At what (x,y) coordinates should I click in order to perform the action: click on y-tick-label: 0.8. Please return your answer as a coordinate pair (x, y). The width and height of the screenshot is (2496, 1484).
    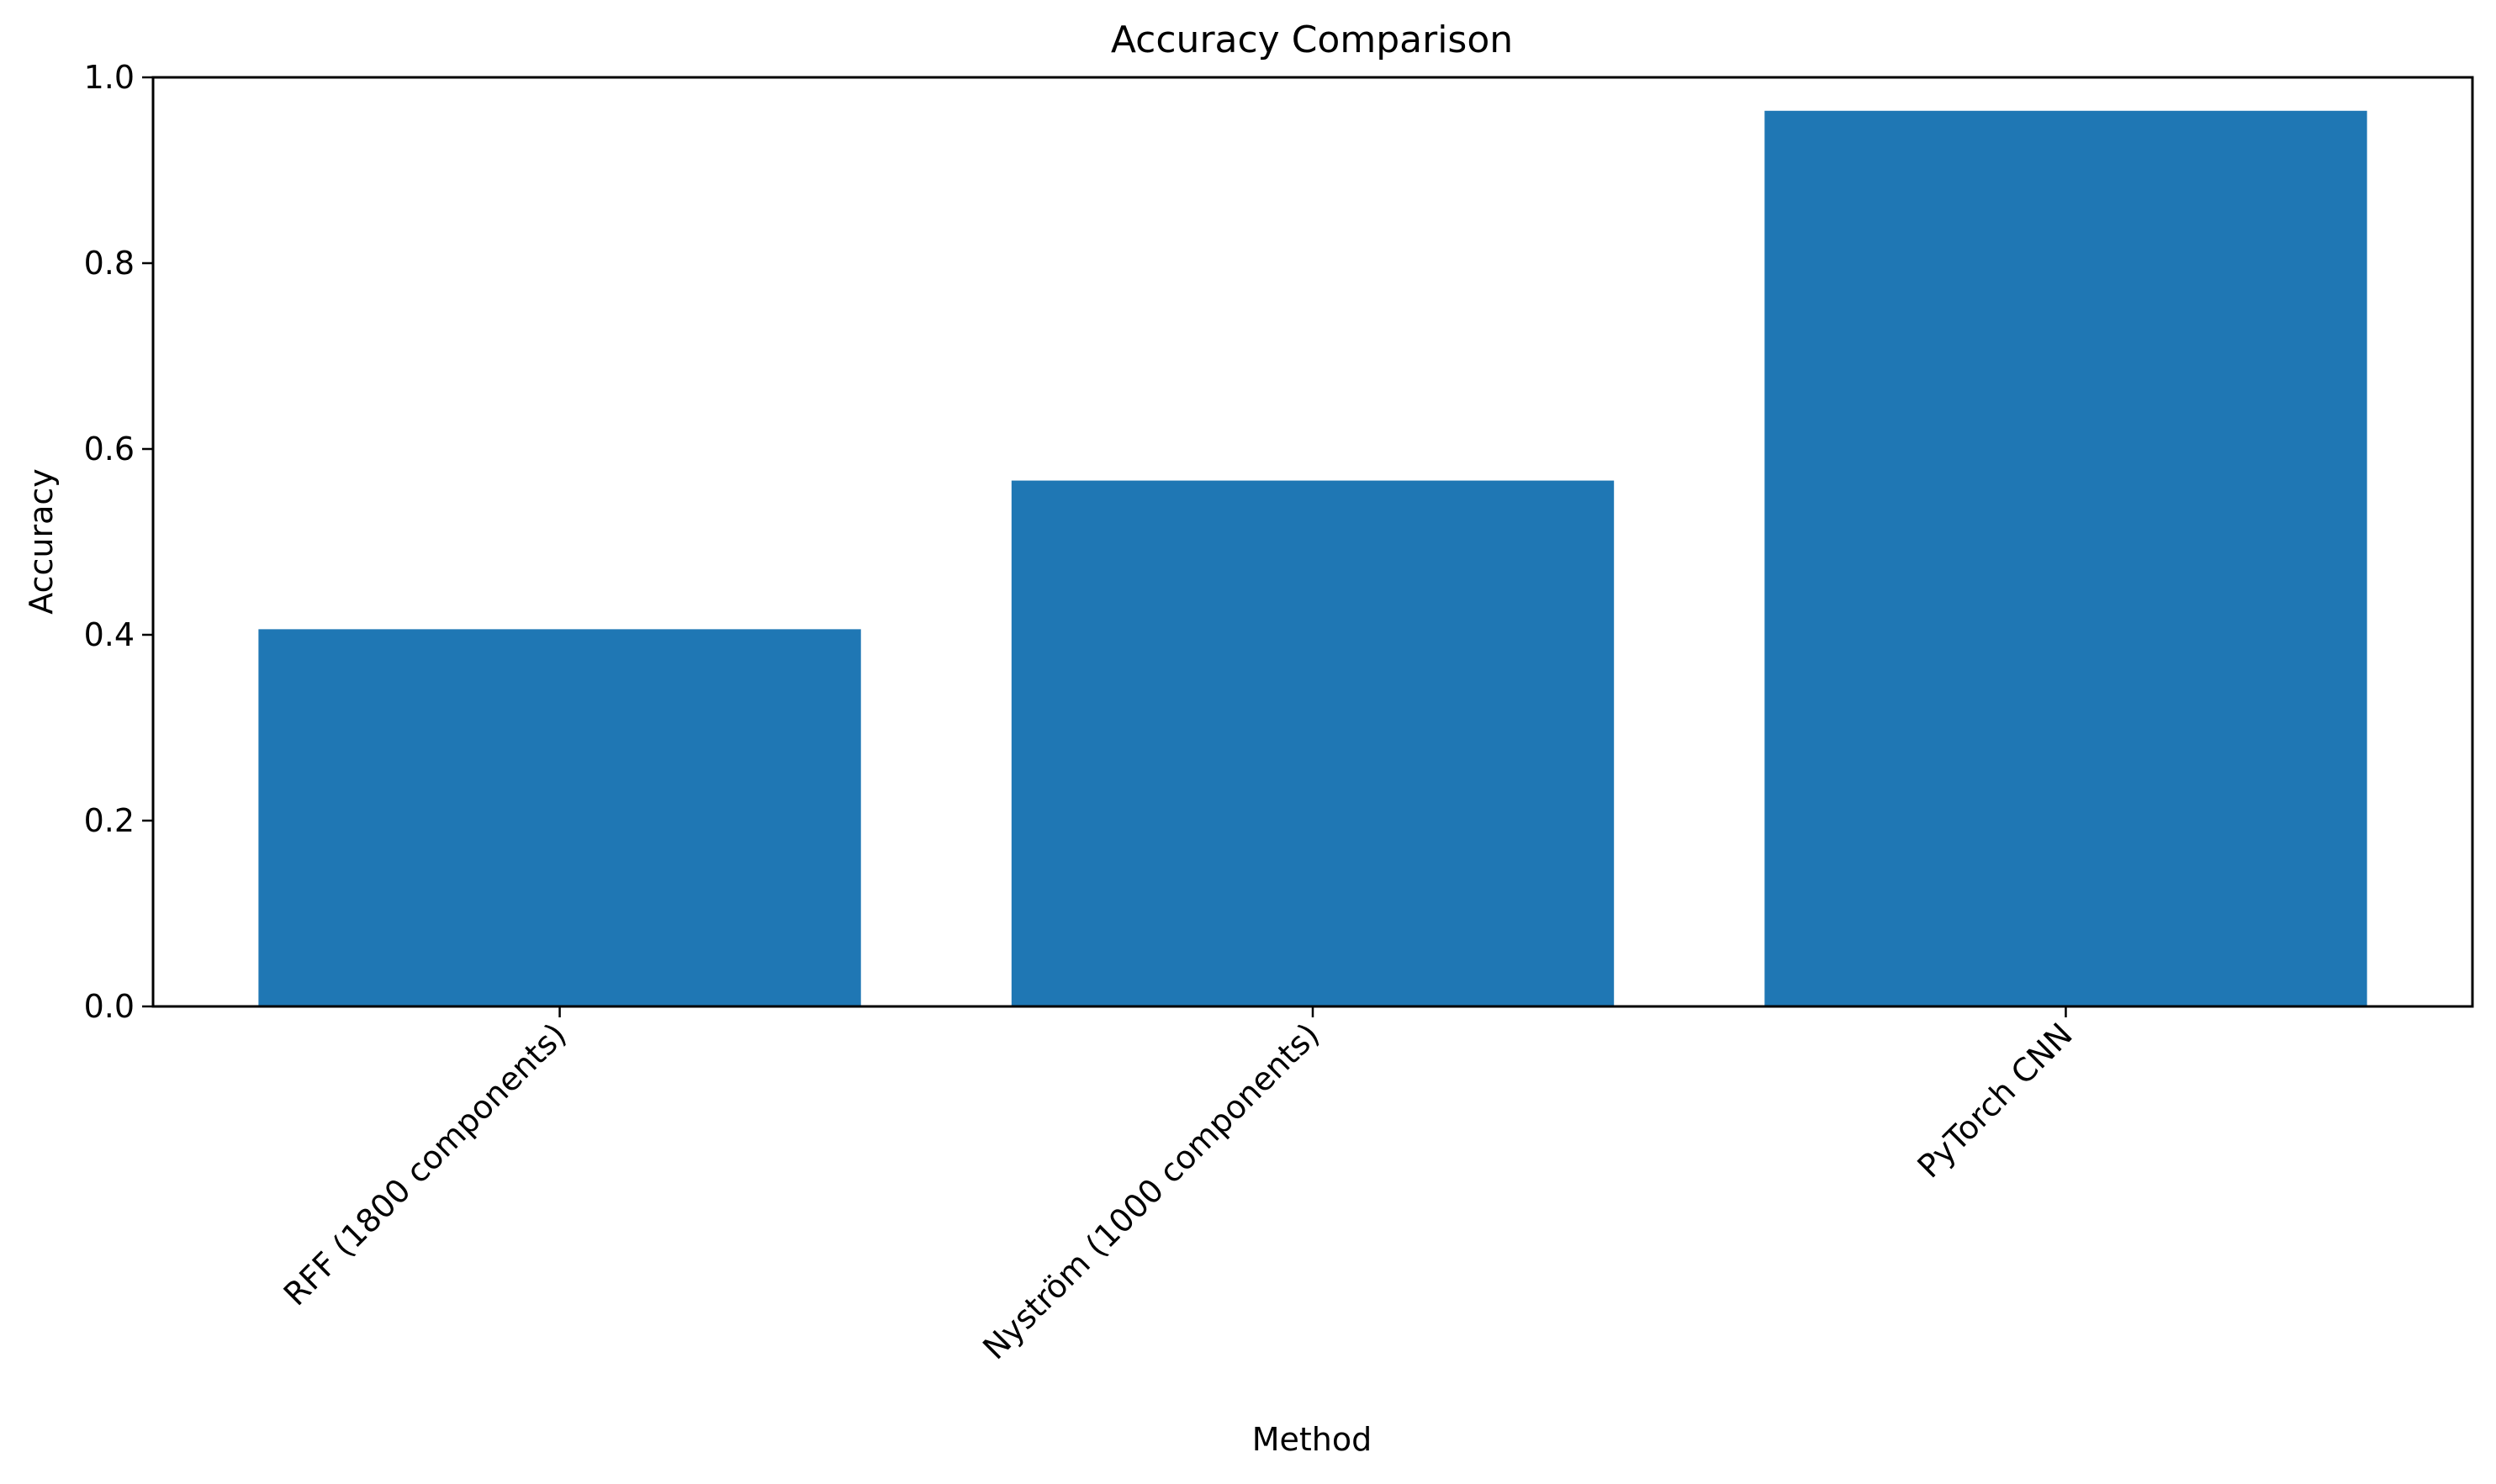
    Looking at the image, I should click on (109, 263).